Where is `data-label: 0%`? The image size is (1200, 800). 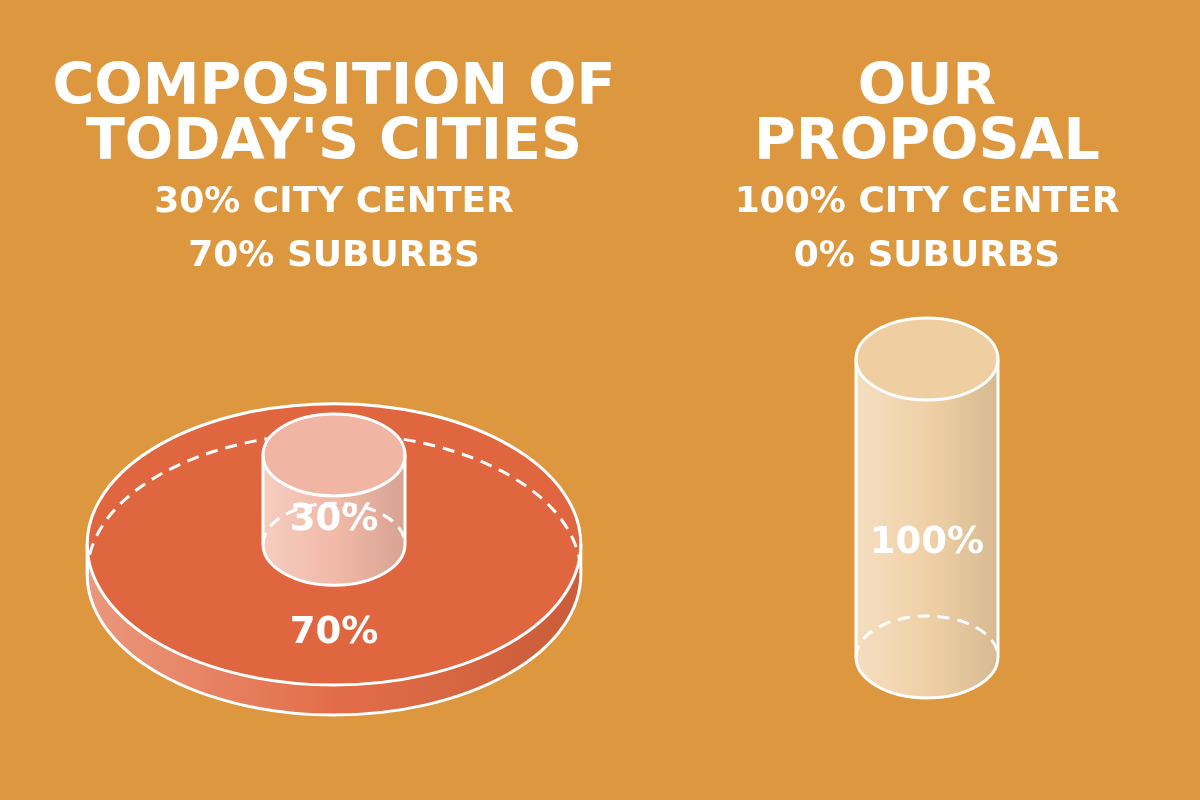 data-label: 0% is located at coordinates (824, 253).